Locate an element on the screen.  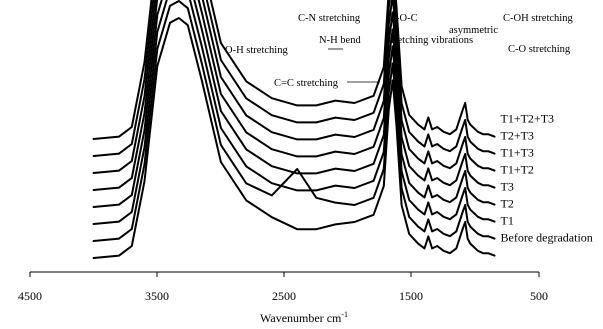
series-label-t1: T1 is located at coordinates (507, 221).